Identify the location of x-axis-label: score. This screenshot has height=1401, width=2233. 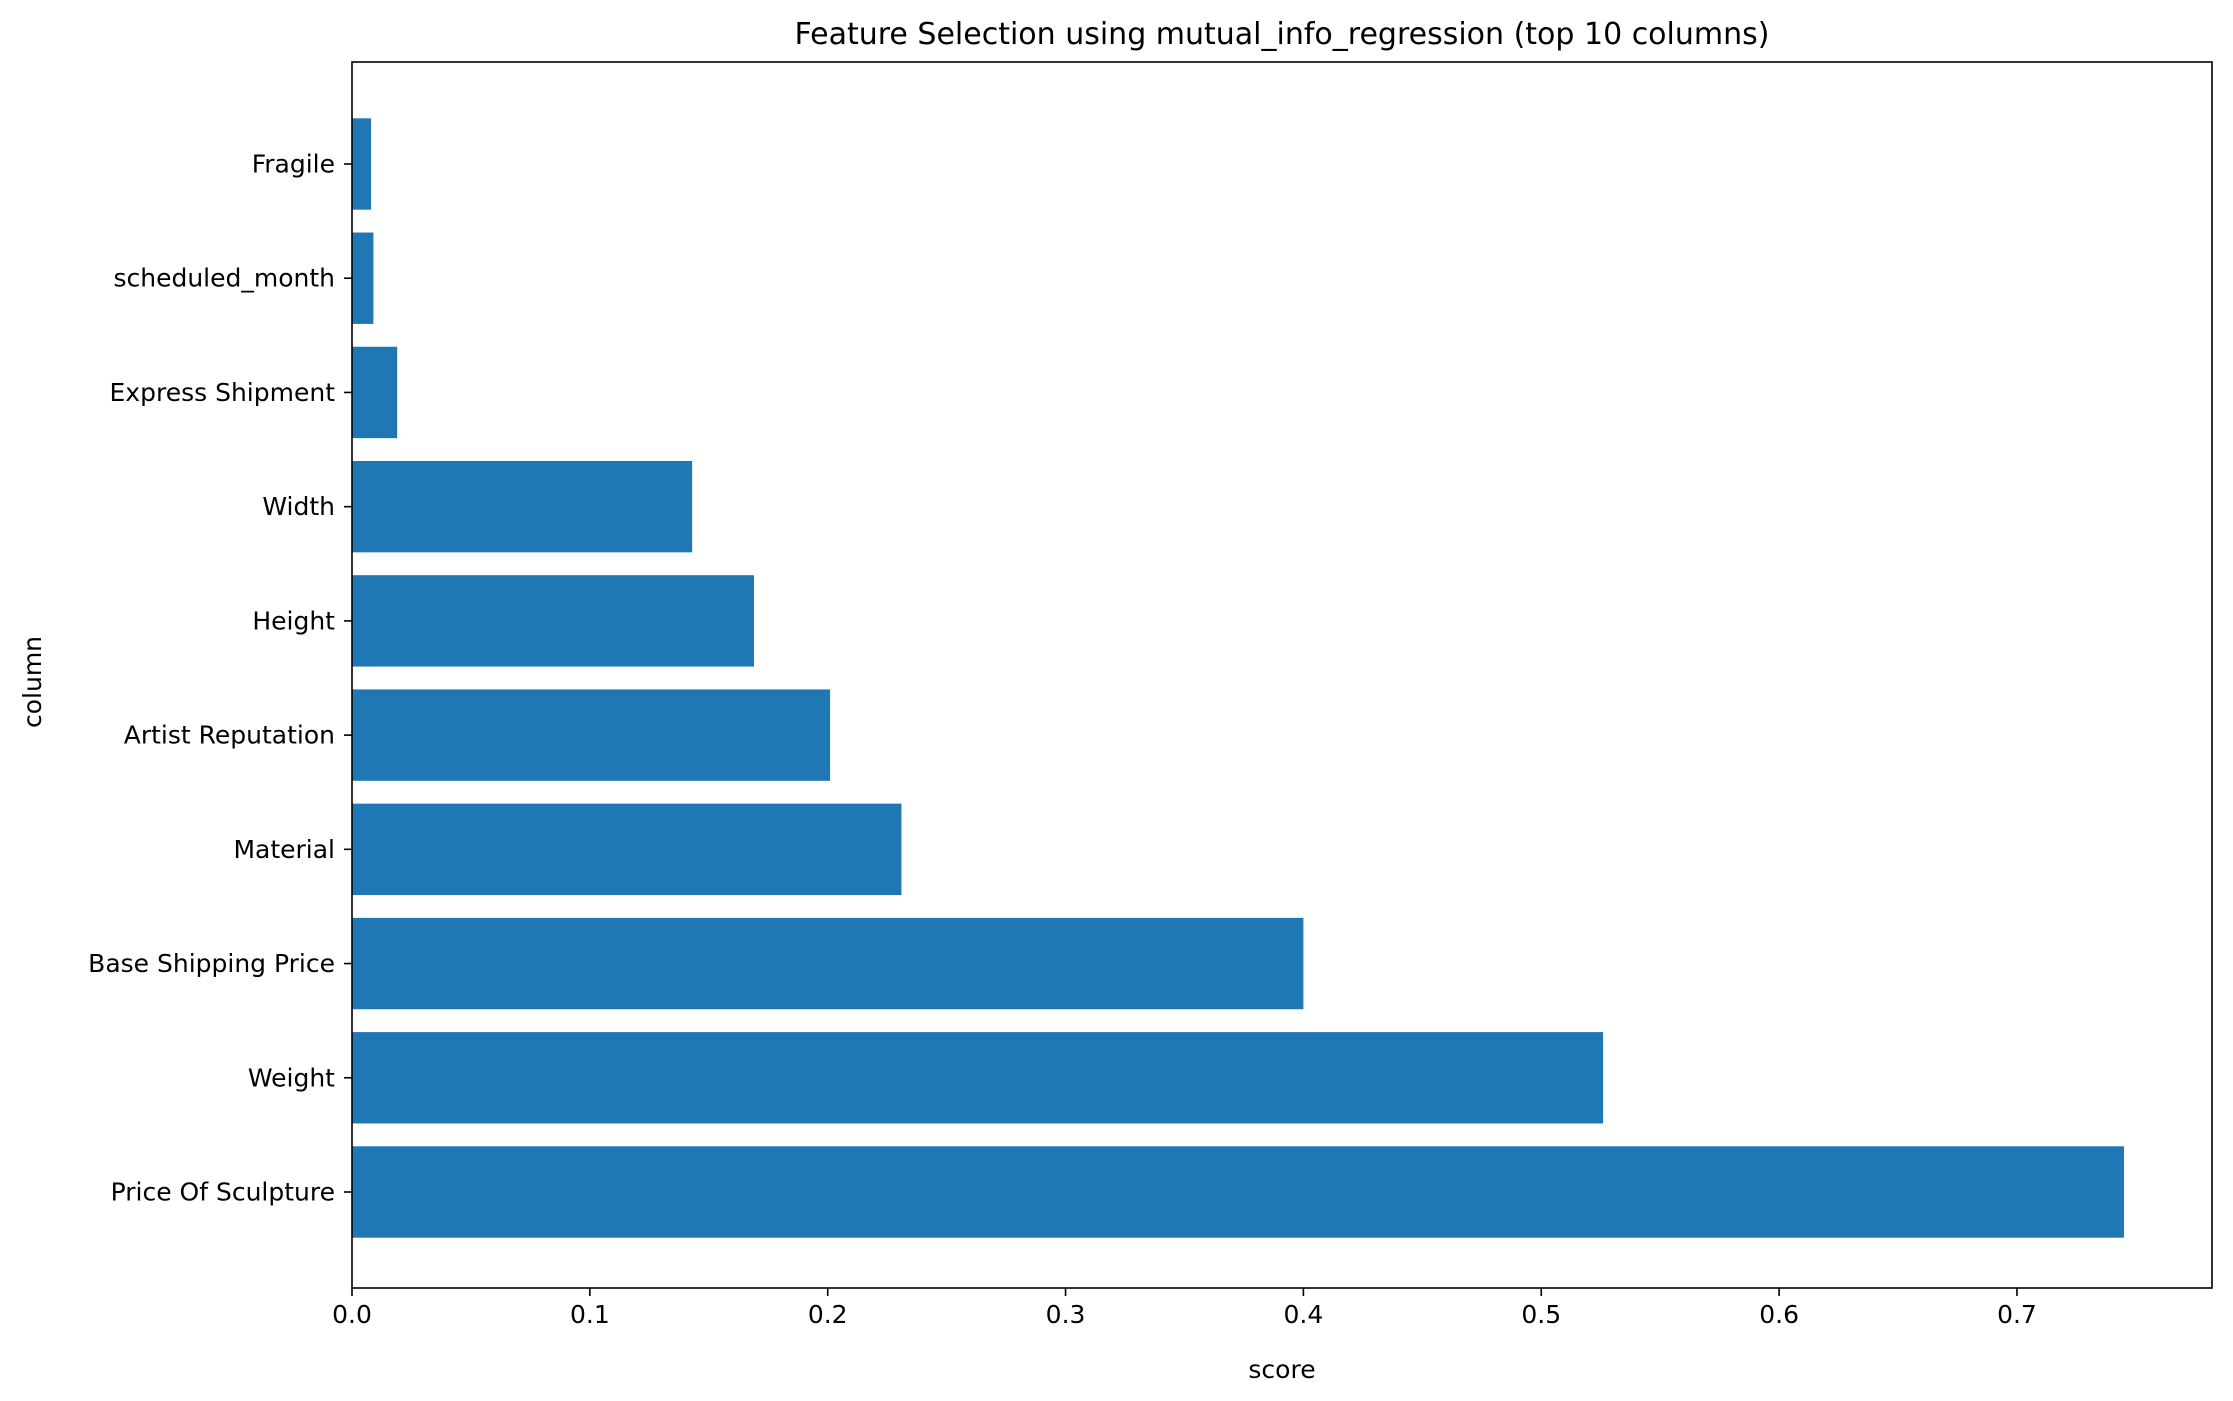
(1281, 1369).